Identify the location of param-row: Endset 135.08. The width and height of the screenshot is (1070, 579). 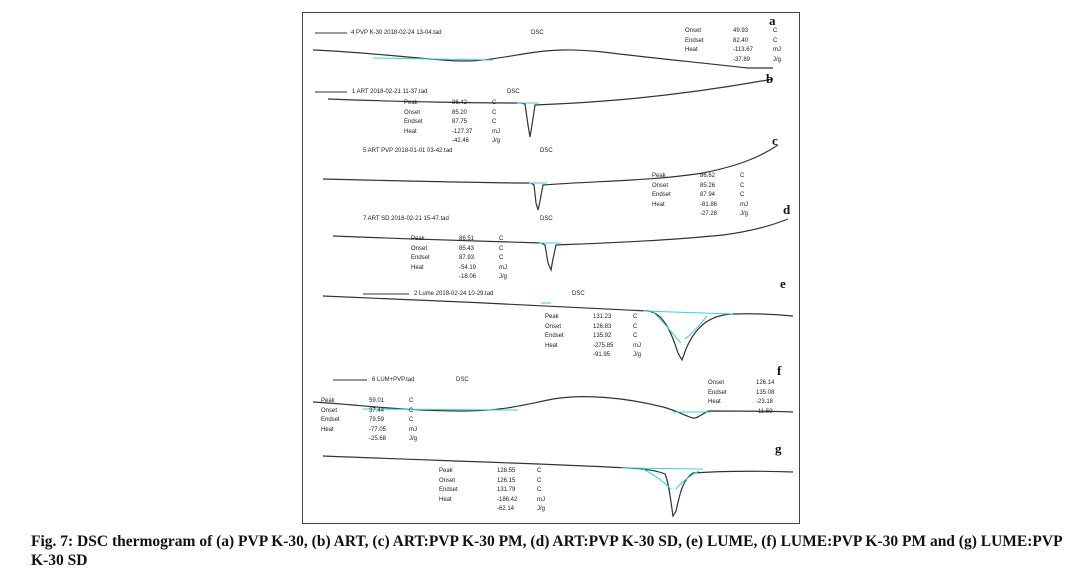
(752, 394).